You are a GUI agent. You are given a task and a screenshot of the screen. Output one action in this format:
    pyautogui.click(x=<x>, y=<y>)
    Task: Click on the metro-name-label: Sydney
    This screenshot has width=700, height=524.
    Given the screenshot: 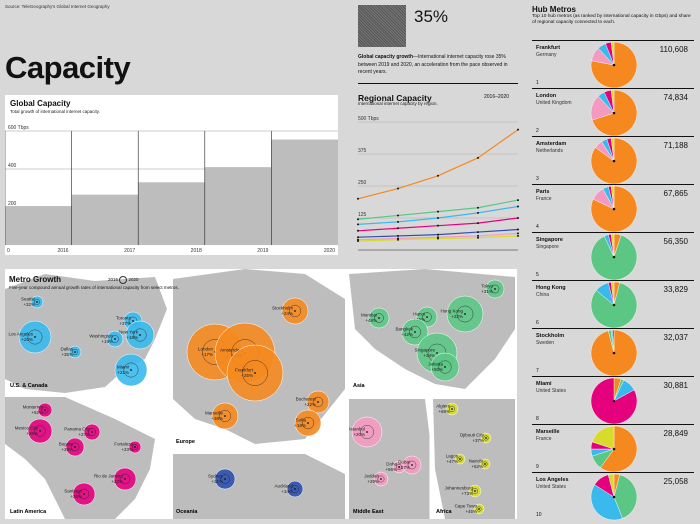 What is the action you would take?
    pyautogui.click(x=216, y=476)
    